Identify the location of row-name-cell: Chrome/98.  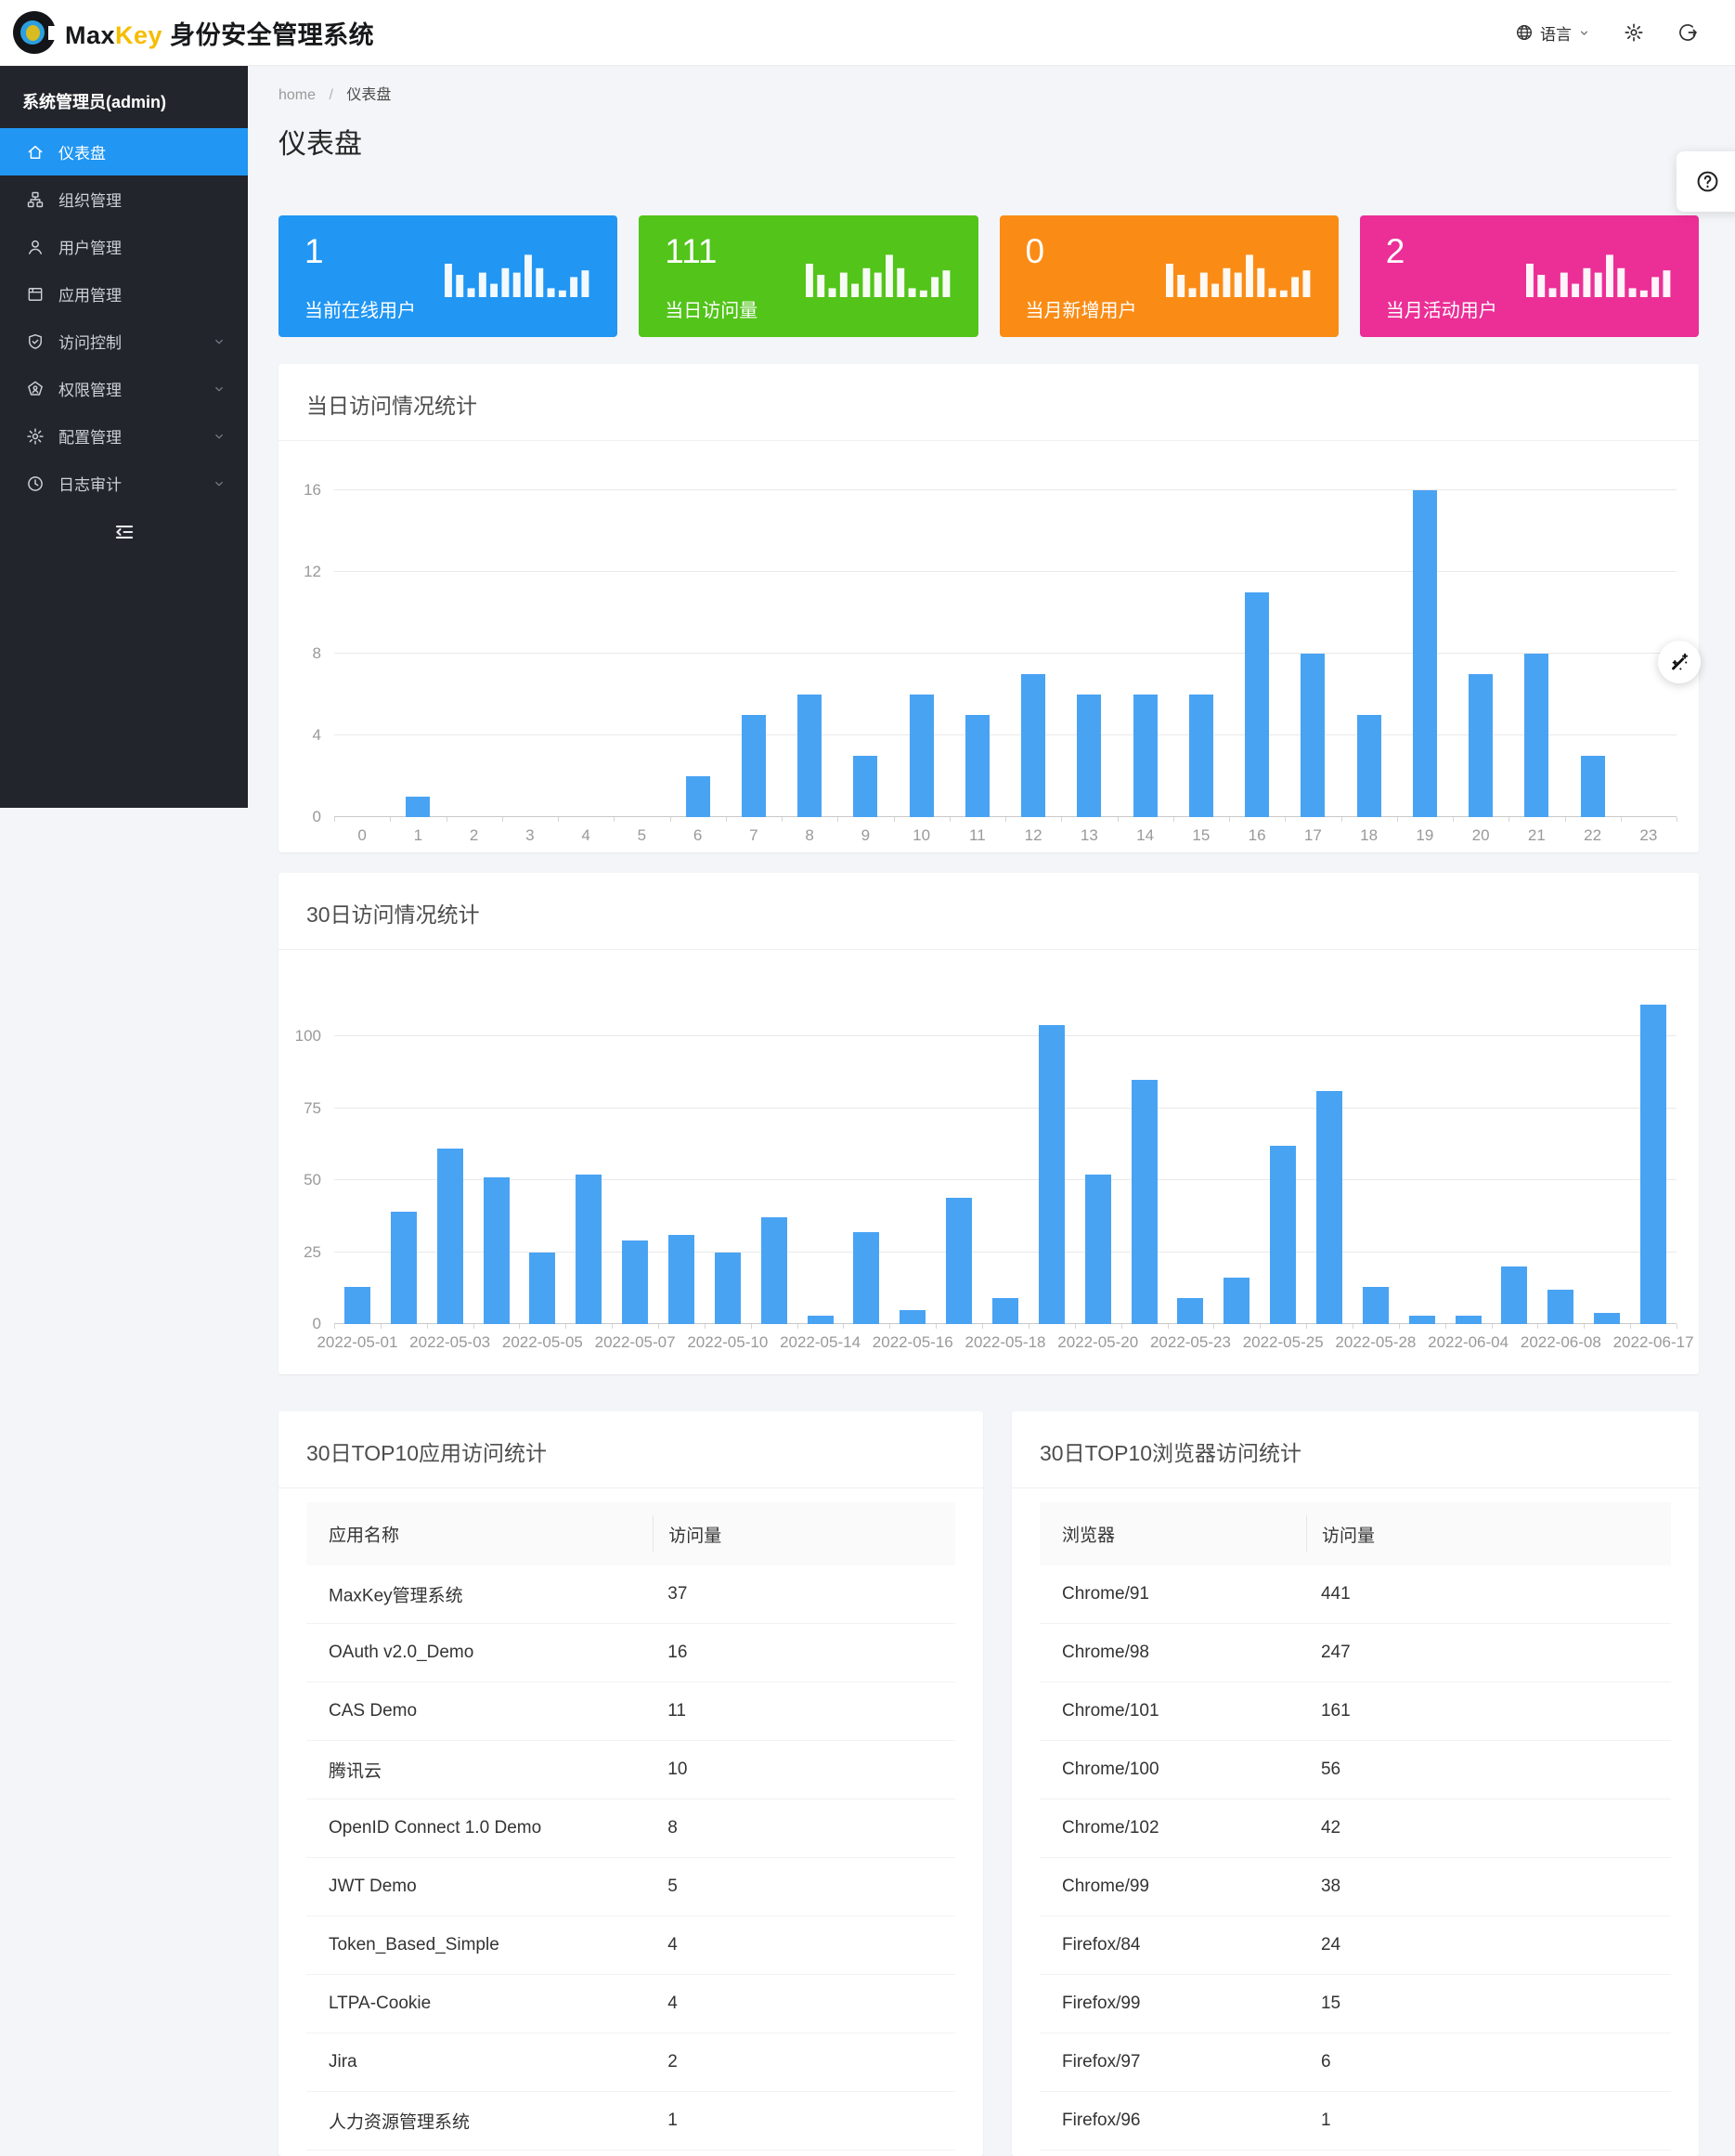
(1105, 1652).